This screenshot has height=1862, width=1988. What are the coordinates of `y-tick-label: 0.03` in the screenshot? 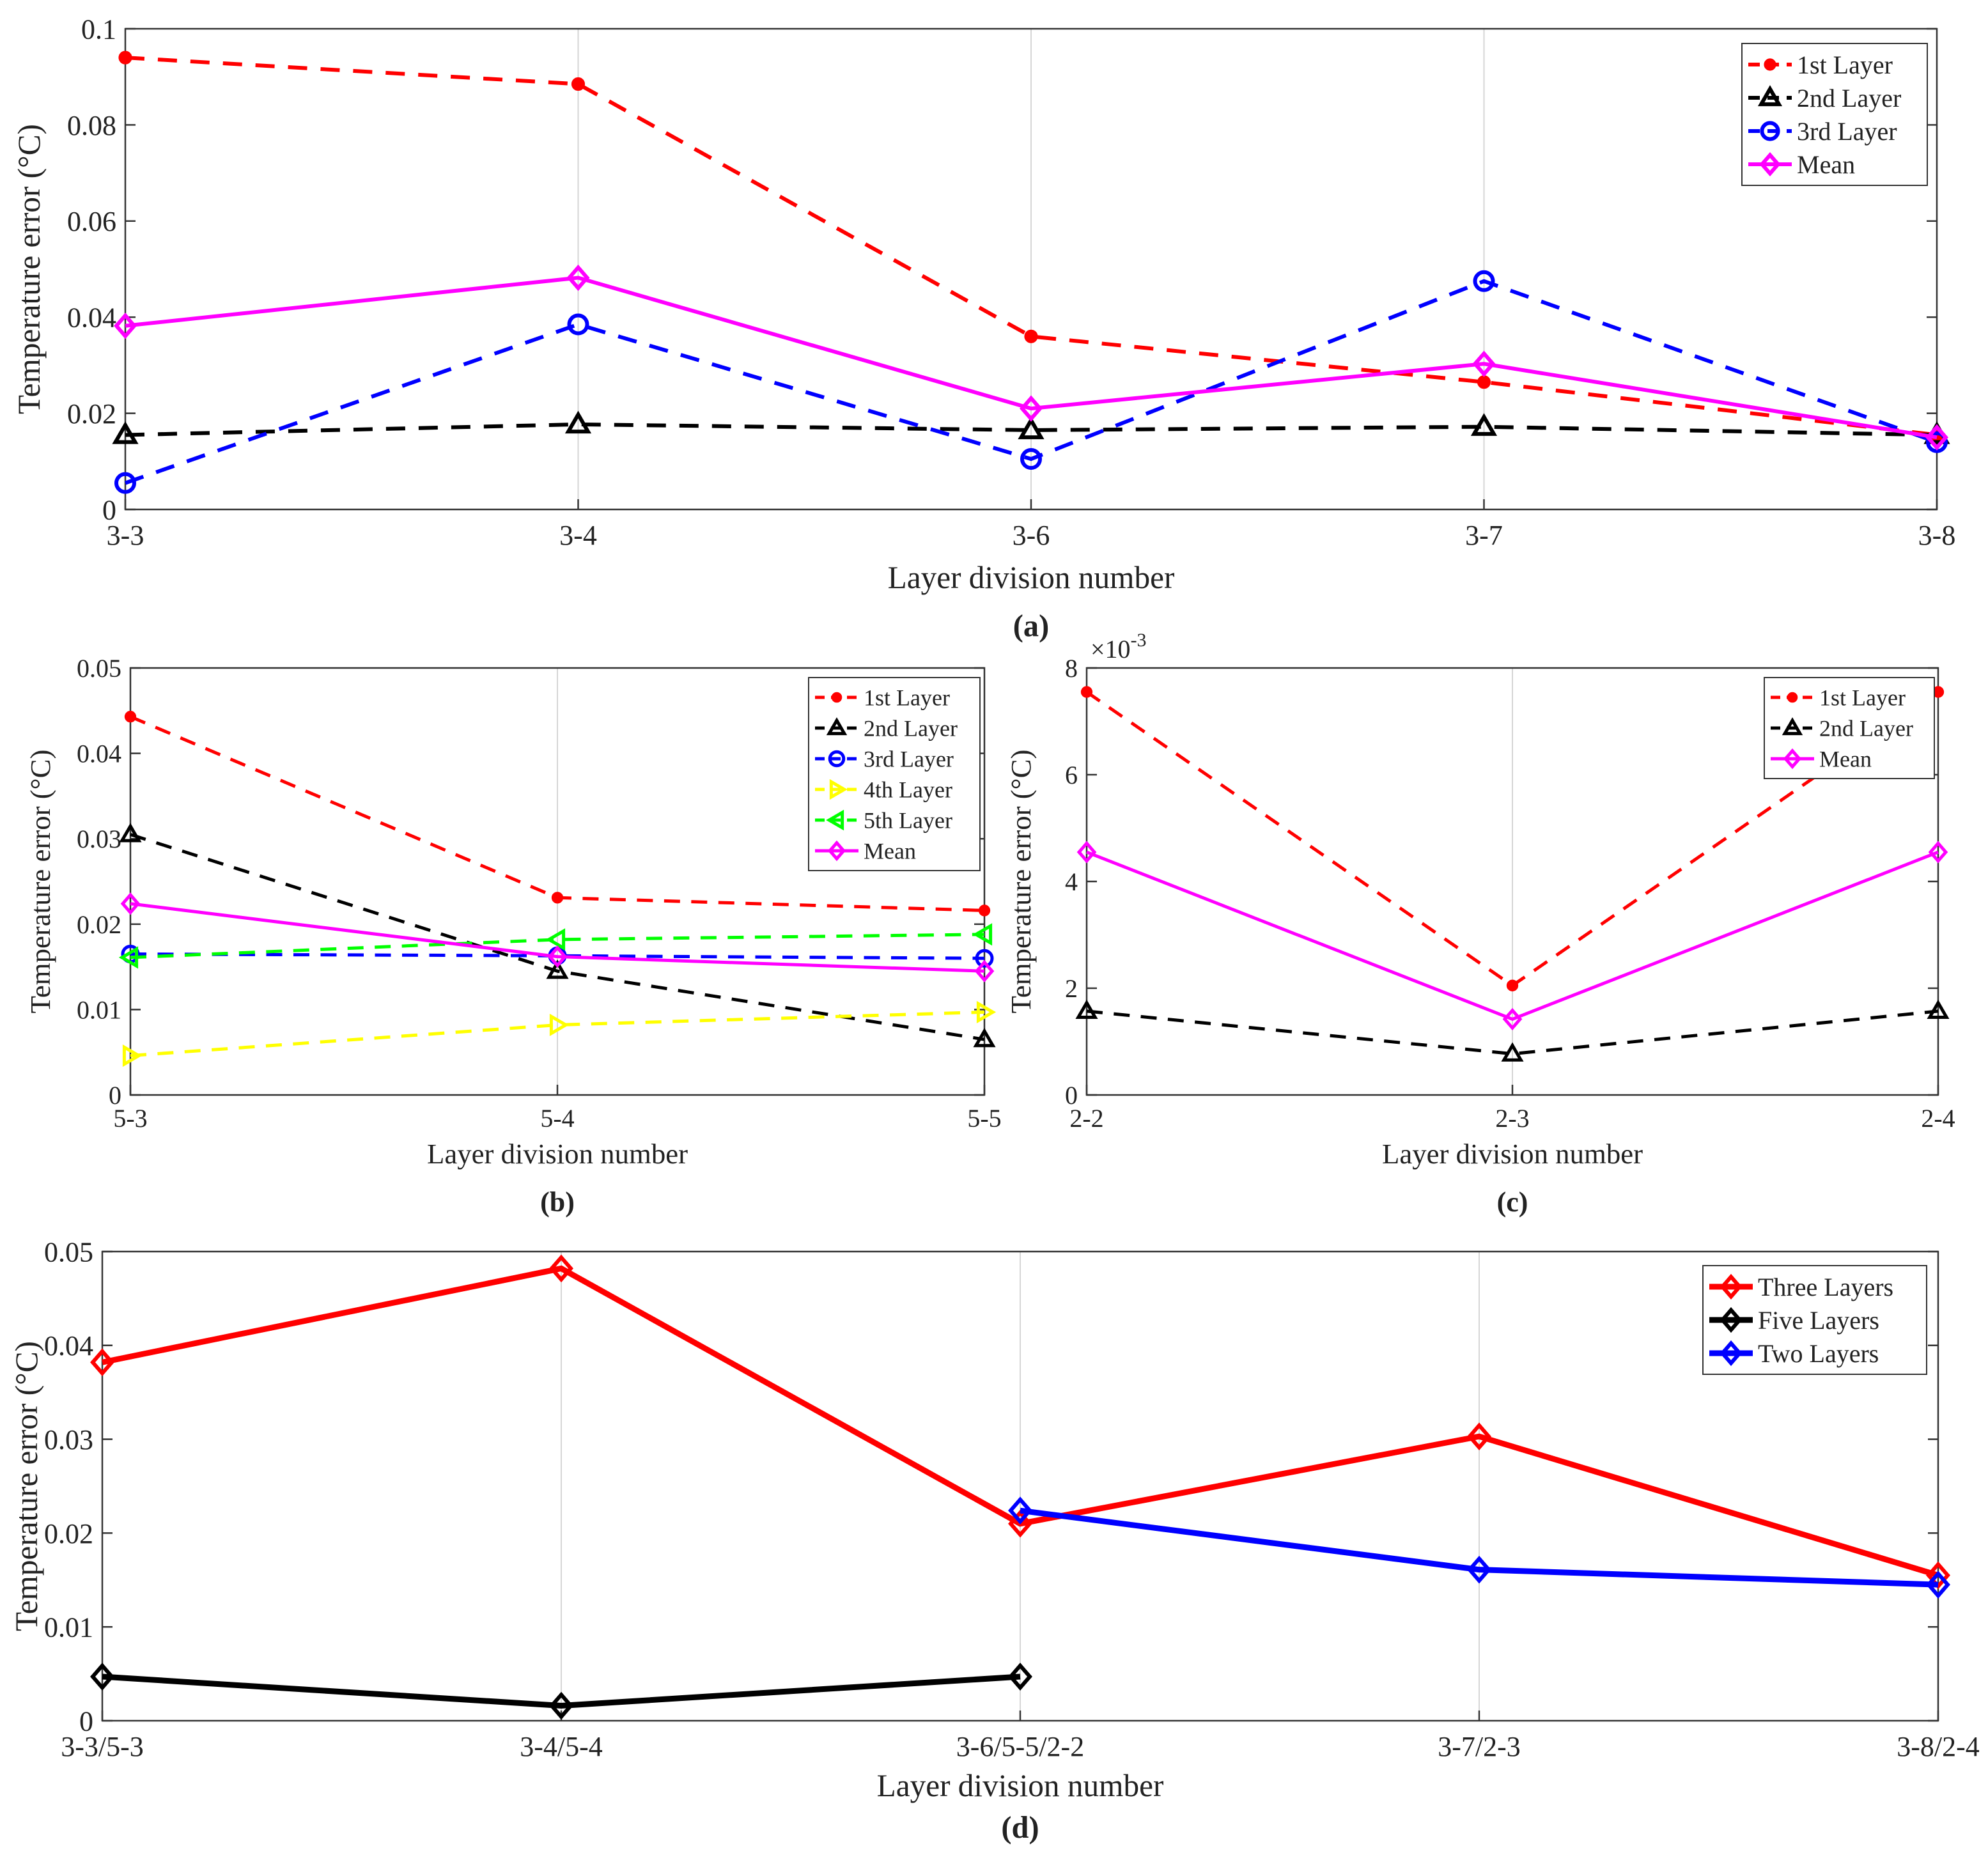 It's located at (68, 1439).